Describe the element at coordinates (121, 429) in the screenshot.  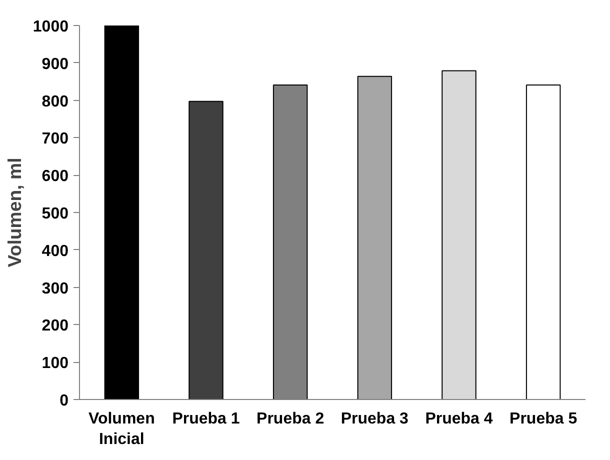
I see `x-tick-label: Volumen Inicial` at that location.